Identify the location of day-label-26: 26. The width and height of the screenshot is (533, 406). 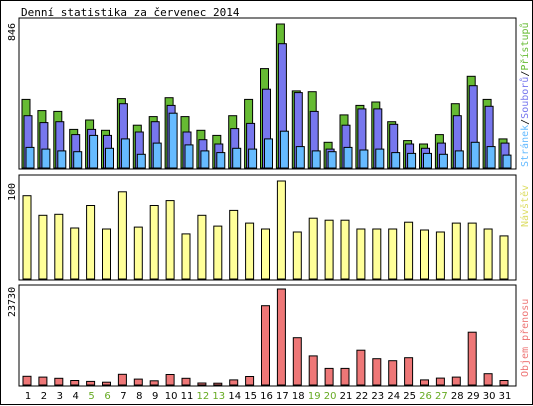
(425, 396).